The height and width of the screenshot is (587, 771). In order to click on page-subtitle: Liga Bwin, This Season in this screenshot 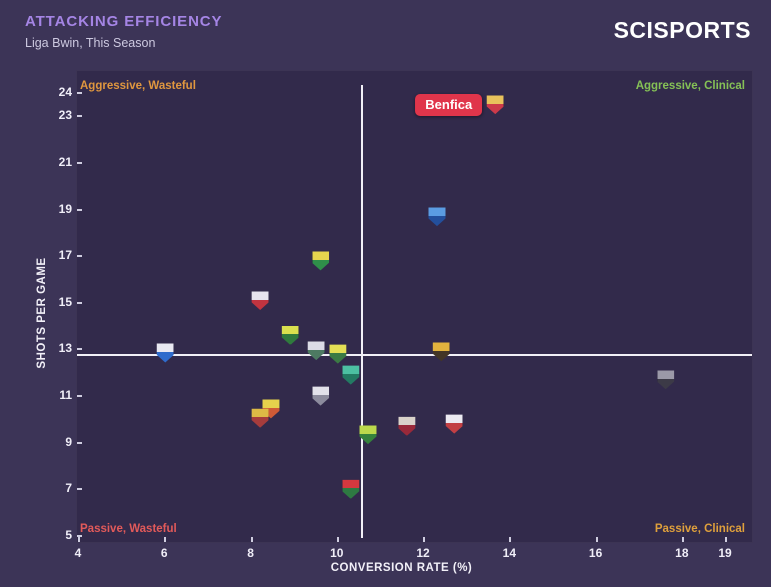, I will do `click(90, 43)`.